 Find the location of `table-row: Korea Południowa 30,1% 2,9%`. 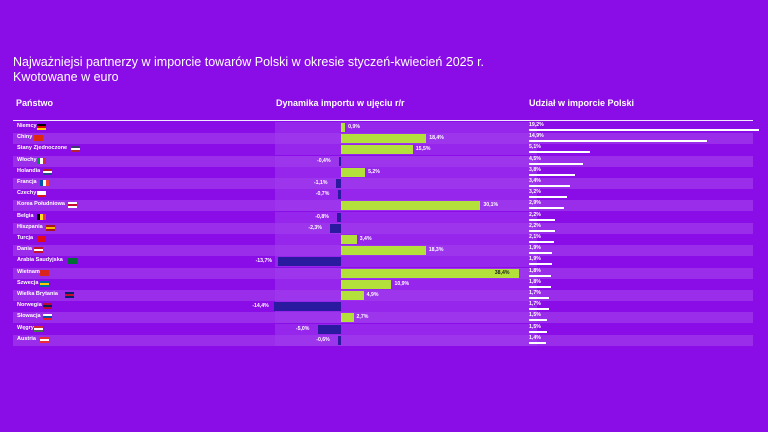

table-row: Korea Południowa 30,1% 2,9% is located at coordinates (383, 206).